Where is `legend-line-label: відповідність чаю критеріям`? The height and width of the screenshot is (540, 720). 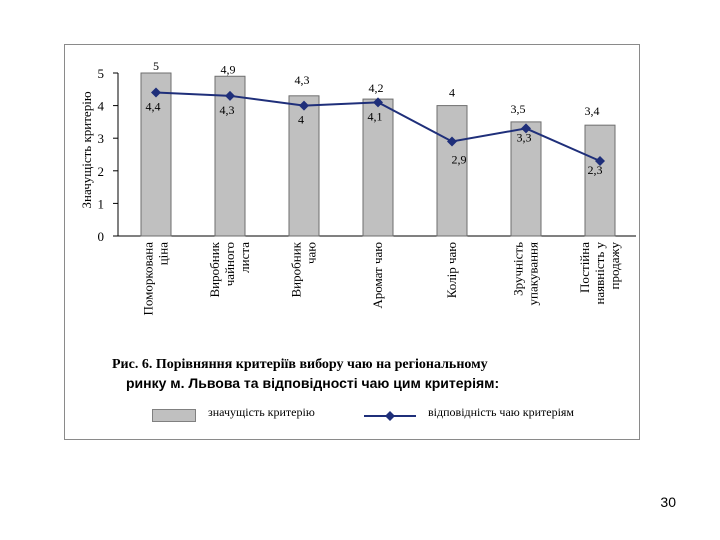 legend-line-label: відповідність чаю критеріям is located at coordinates (501, 412).